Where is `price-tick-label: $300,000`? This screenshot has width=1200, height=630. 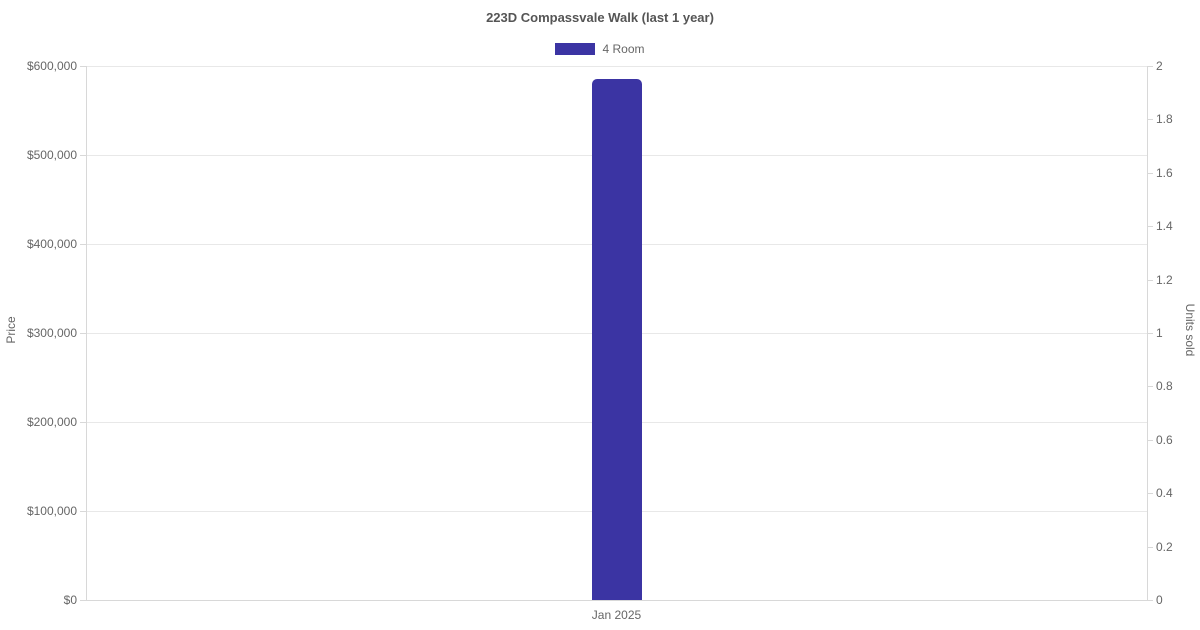 price-tick-label: $300,000 is located at coordinates (51, 333).